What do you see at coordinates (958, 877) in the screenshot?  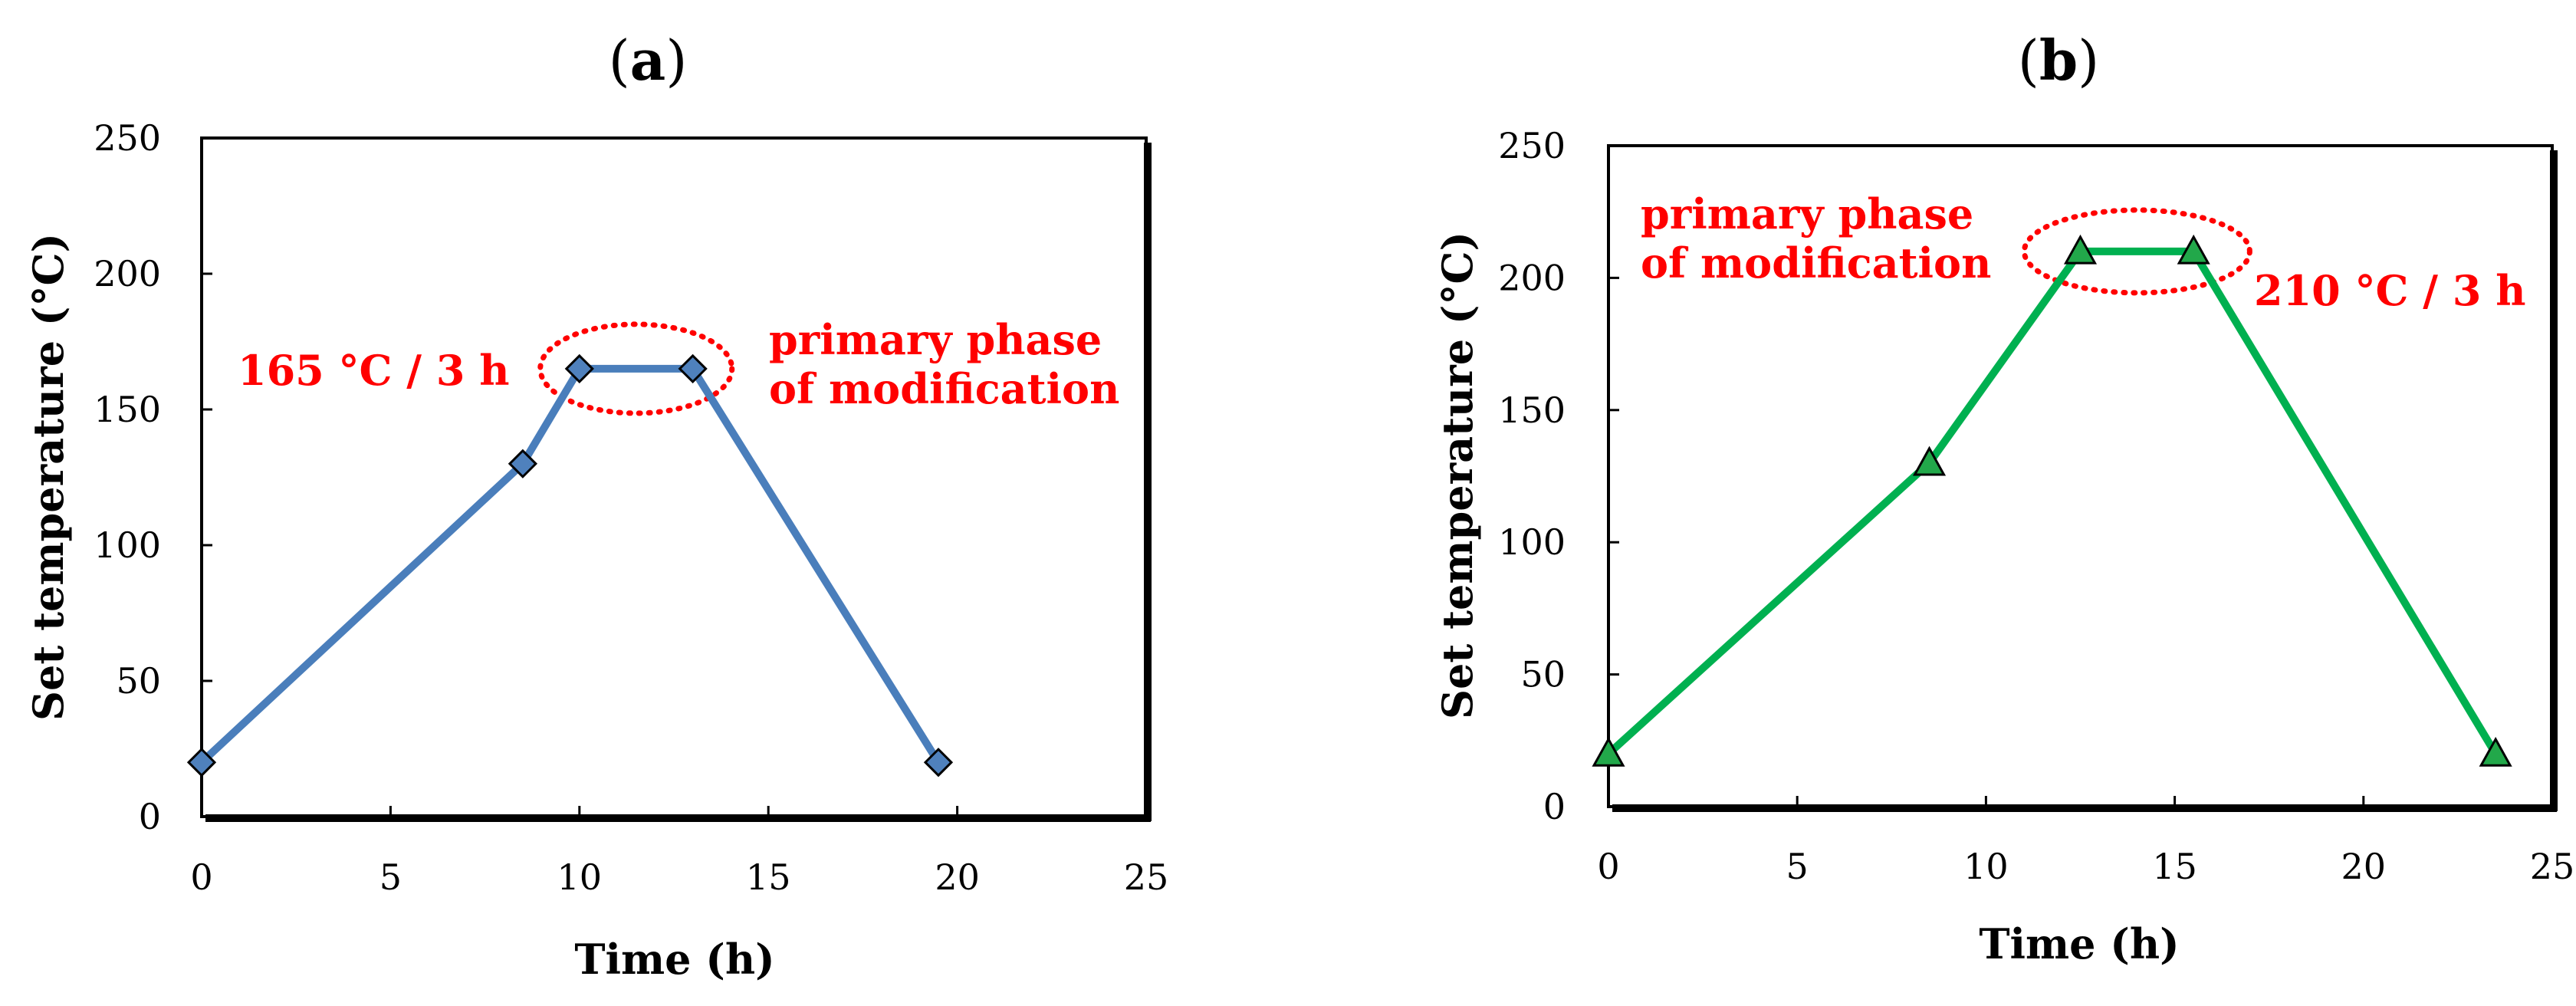 I see `x-tick-label-a-4: 20` at bounding box center [958, 877].